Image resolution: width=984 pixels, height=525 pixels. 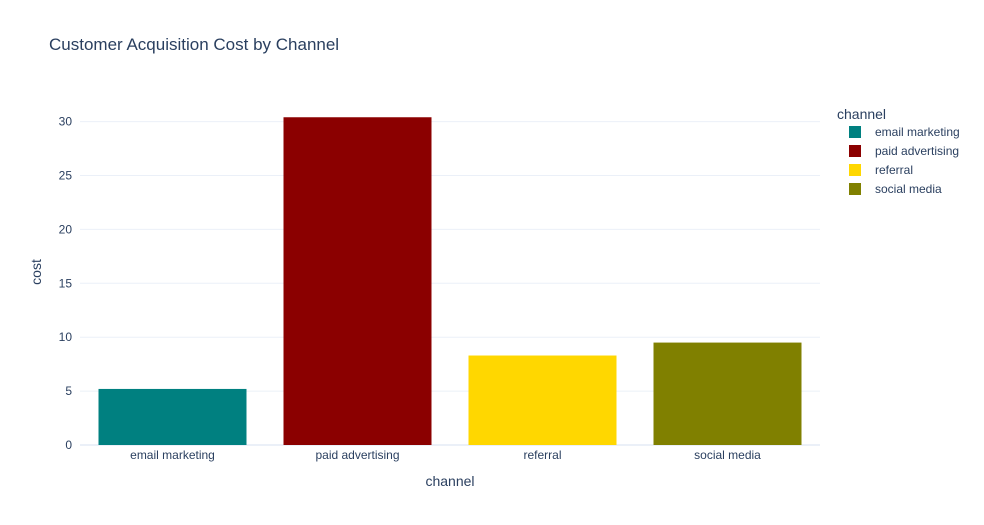 What do you see at coordinates (917, 132) in the screenshot?
I see `legend-label: email marketing` at bounding box center [917, 132].